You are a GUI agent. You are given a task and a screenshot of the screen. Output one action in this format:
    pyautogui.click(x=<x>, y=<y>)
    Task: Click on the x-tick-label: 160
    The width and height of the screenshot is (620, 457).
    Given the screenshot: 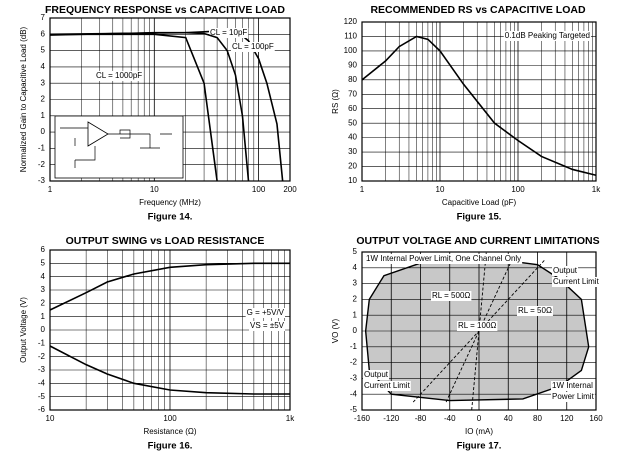 What is the action you would take?
    pyautogui.click(x=596, y=418)
    